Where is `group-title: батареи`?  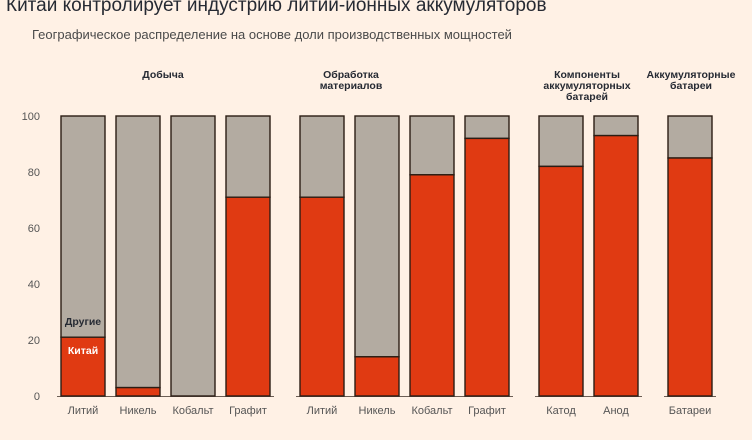 group-title: батареи is located at coordinates (691, 86).